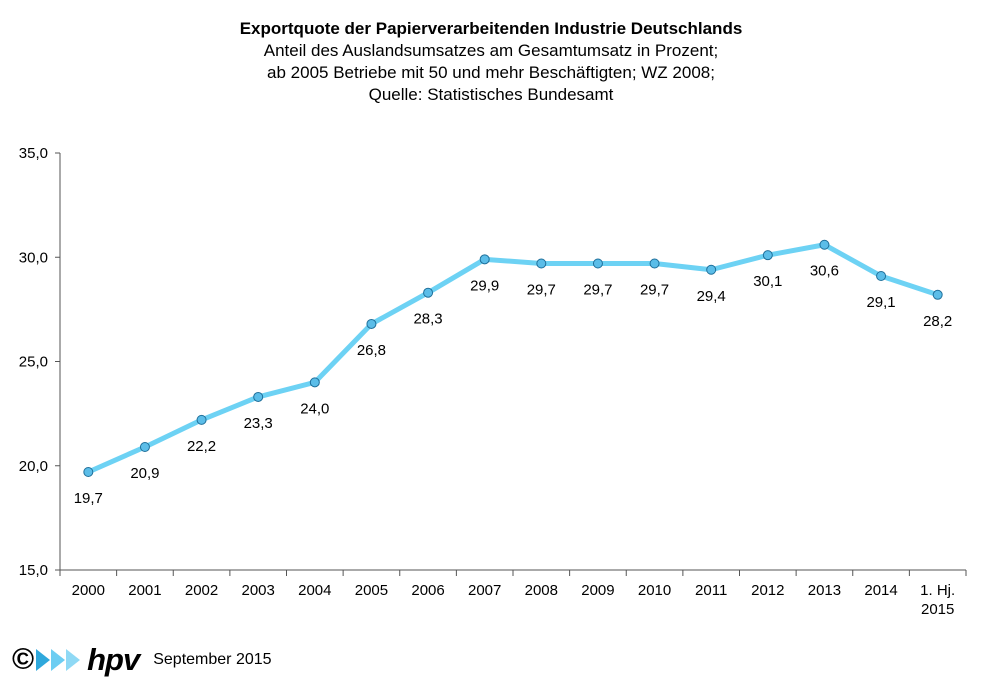 This screenshot has width=982, height=699. Describe the element at coordinates (597, 590) in the screenshot. I see `x-tick-label: 2009` at that location.